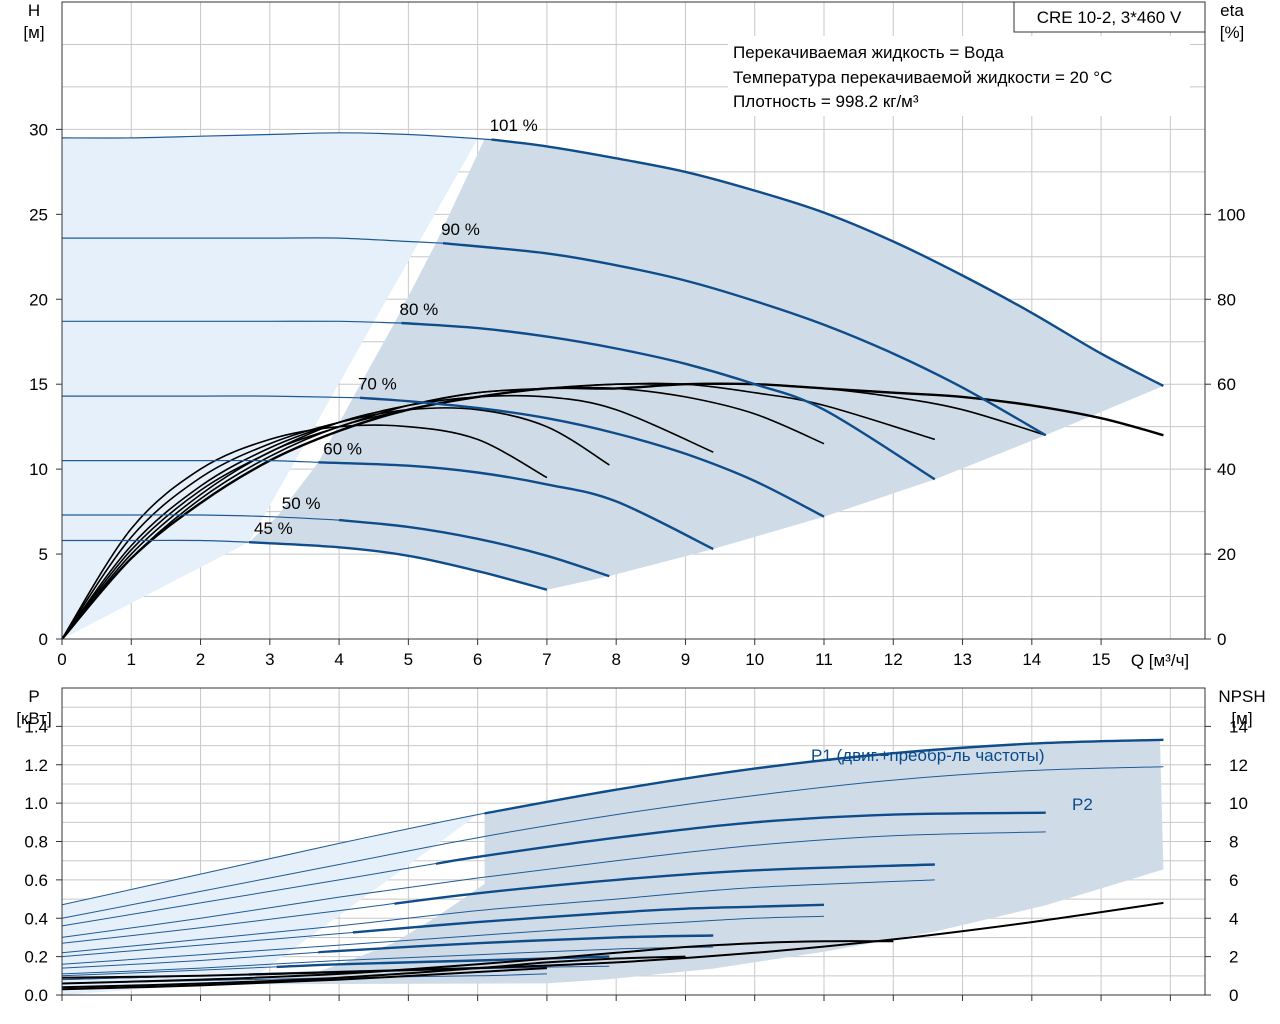  What do you see at coordinates (460, 229) in the screenshot?
I see `head-curve-label: 90 %` at bounding box center [460, 229].